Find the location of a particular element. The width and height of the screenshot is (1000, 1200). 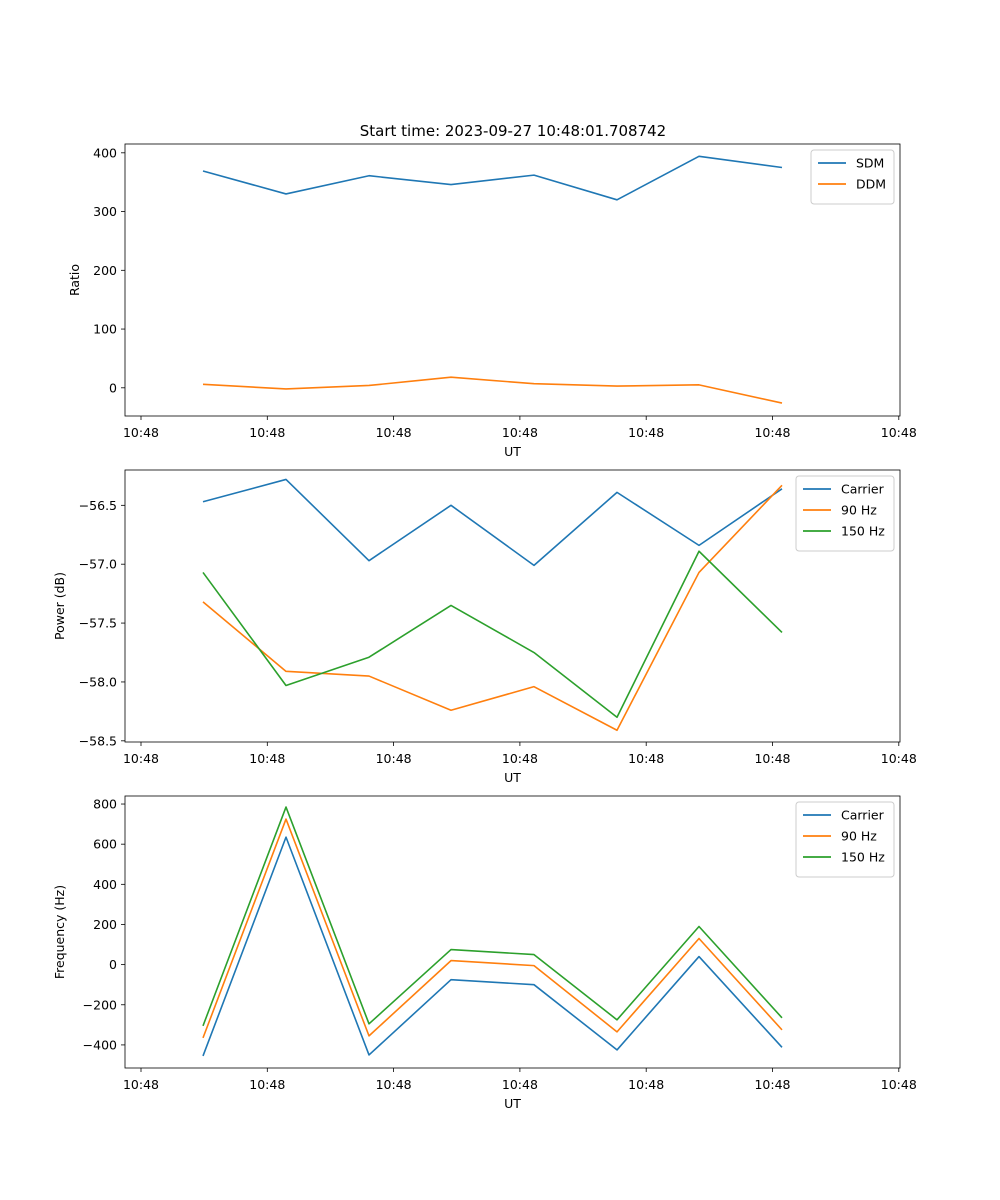

y-tick-label: −400 is located at coordinates (100, 1044).